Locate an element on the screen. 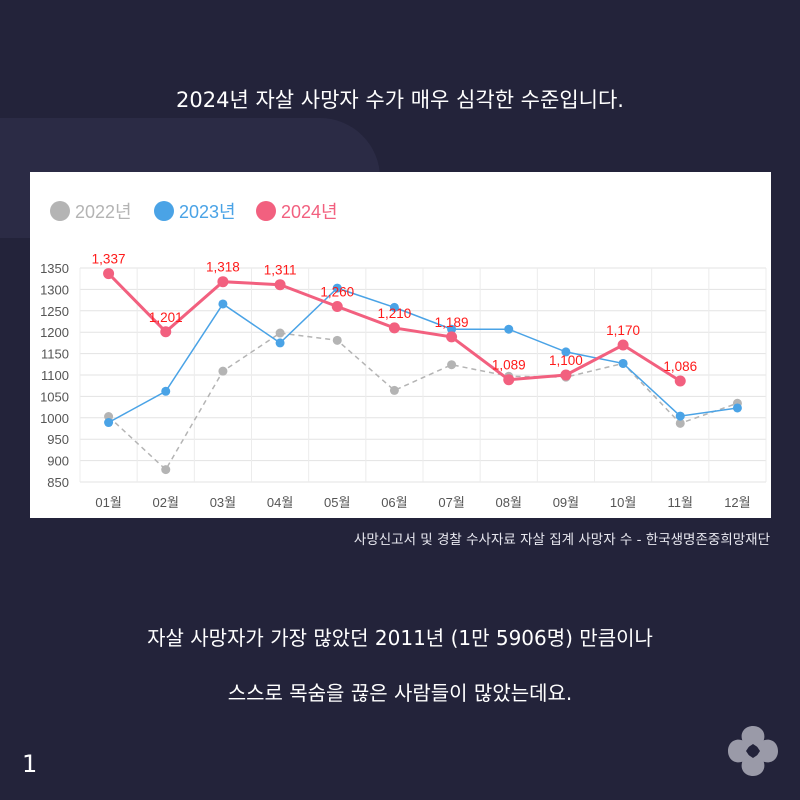  series-line-2022년 is located at coordinates (423, 401).